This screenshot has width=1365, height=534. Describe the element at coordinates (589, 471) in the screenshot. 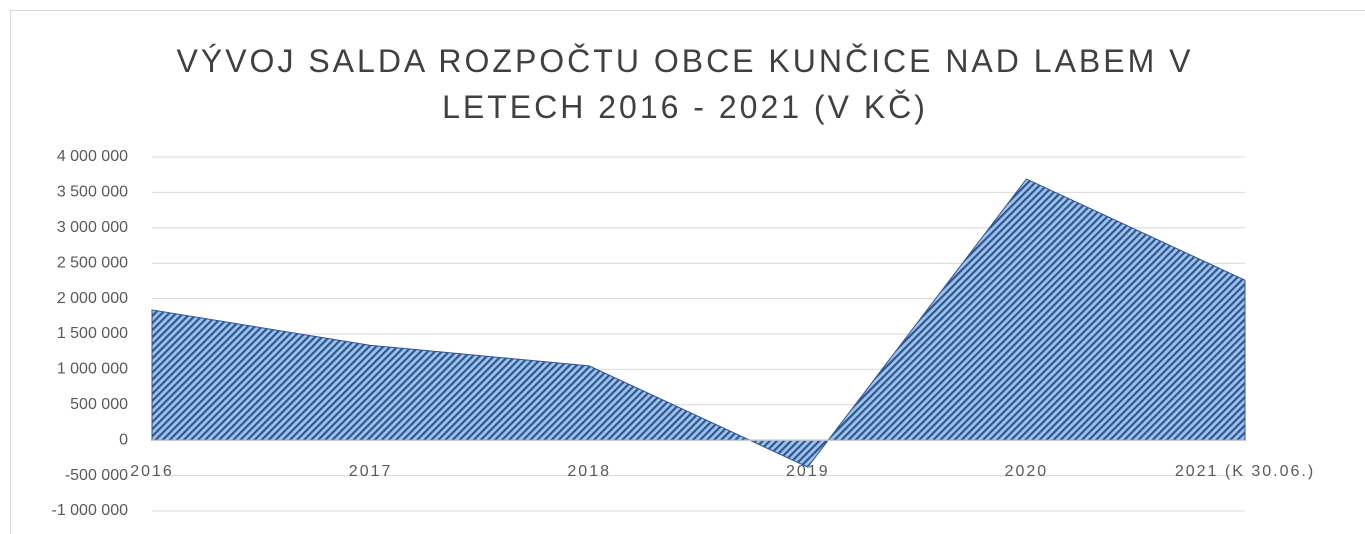

I see `x-tick-label: 2018` at that location.